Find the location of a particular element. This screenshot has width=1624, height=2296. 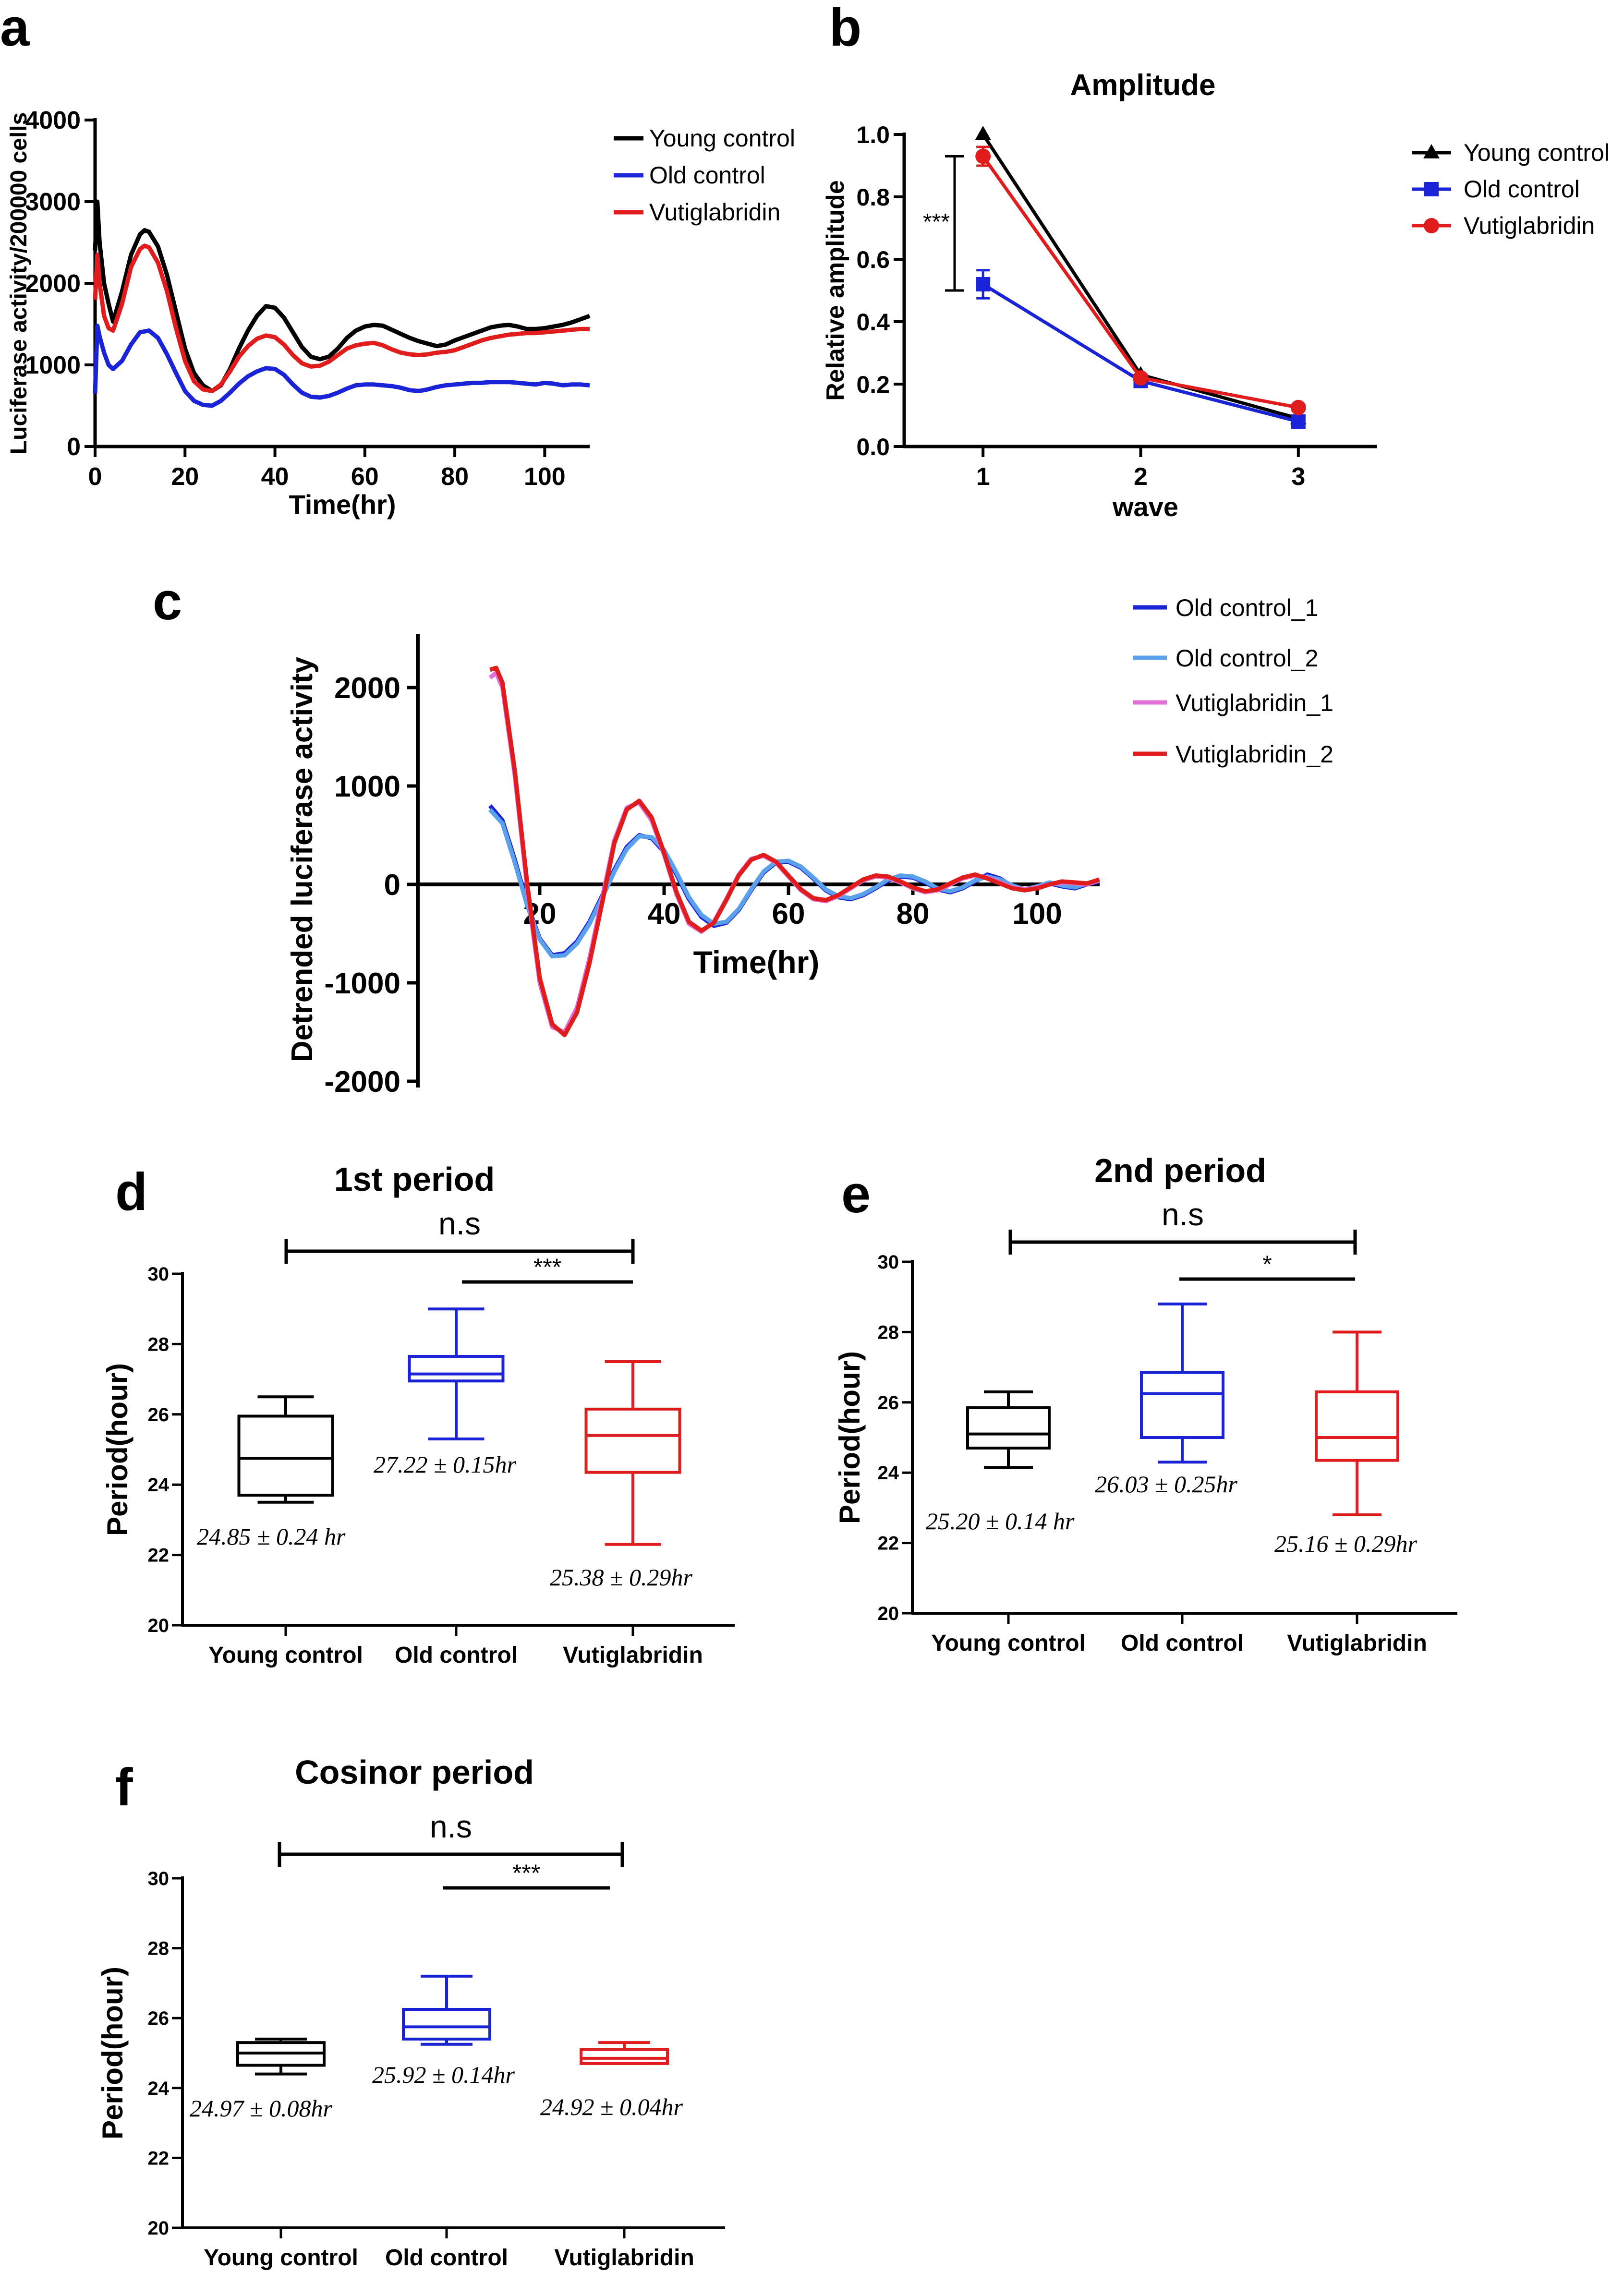

f-sig-label-wide: n.s is located at coordinates (451, 1826).